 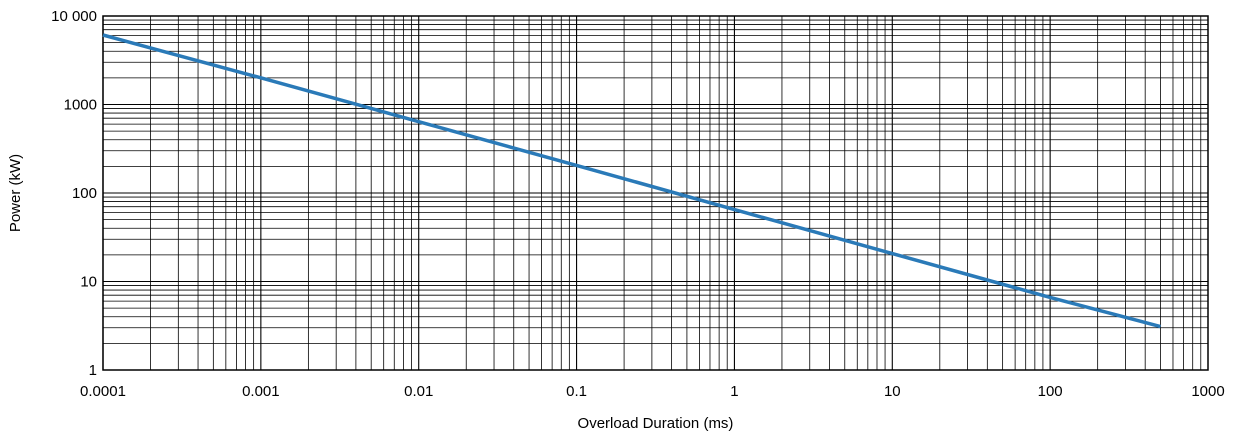 I want to click on x-tick-label: 0.01, so click(x=418, y=391).